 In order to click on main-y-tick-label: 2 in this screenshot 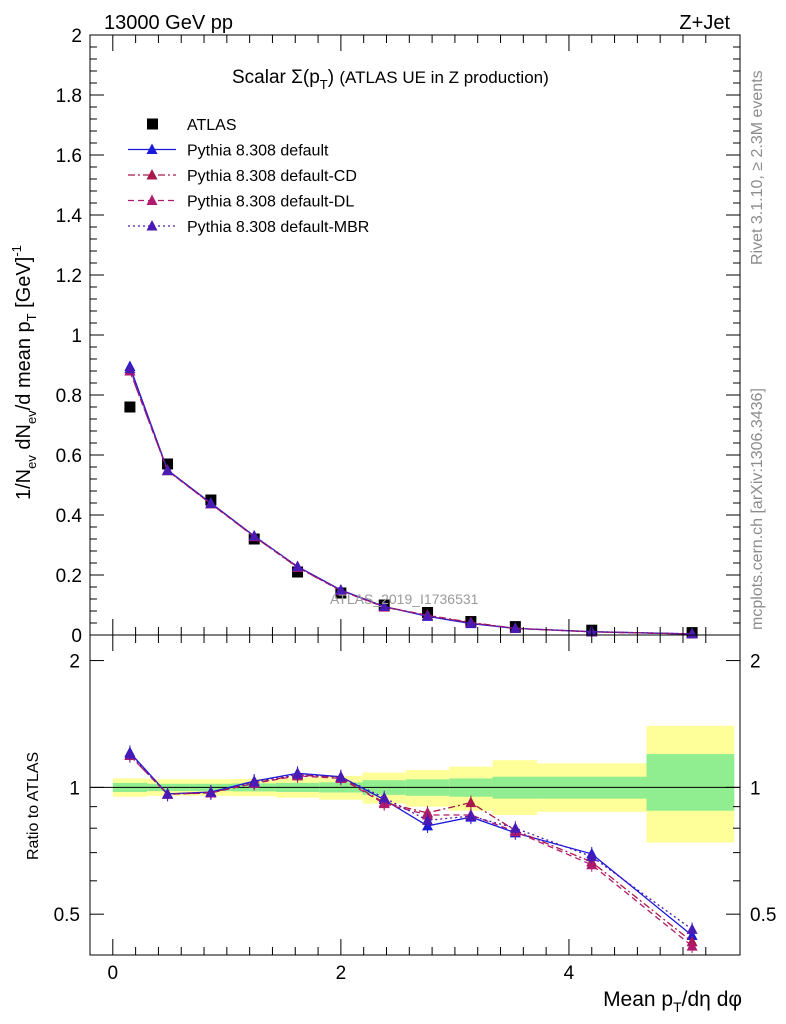, I will do `click(76, 36)`.